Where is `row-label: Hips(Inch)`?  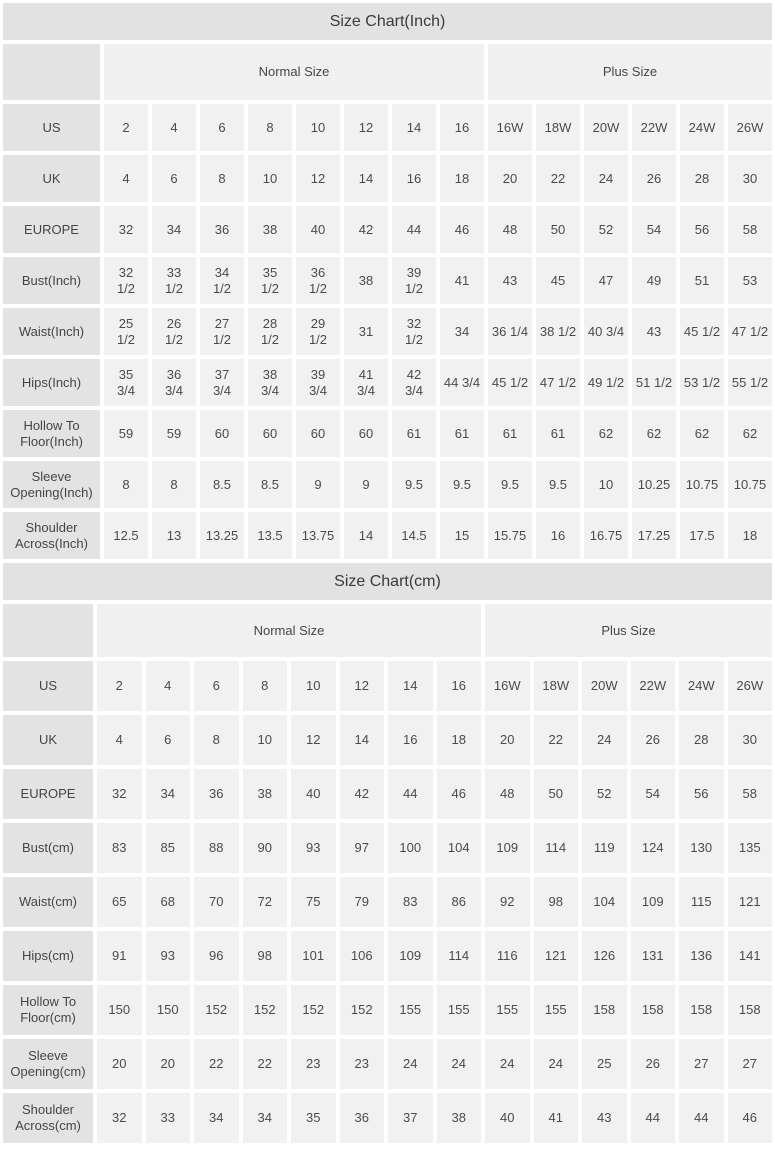
row-label: Hips(Inch) is located at coordinates (51, 382).